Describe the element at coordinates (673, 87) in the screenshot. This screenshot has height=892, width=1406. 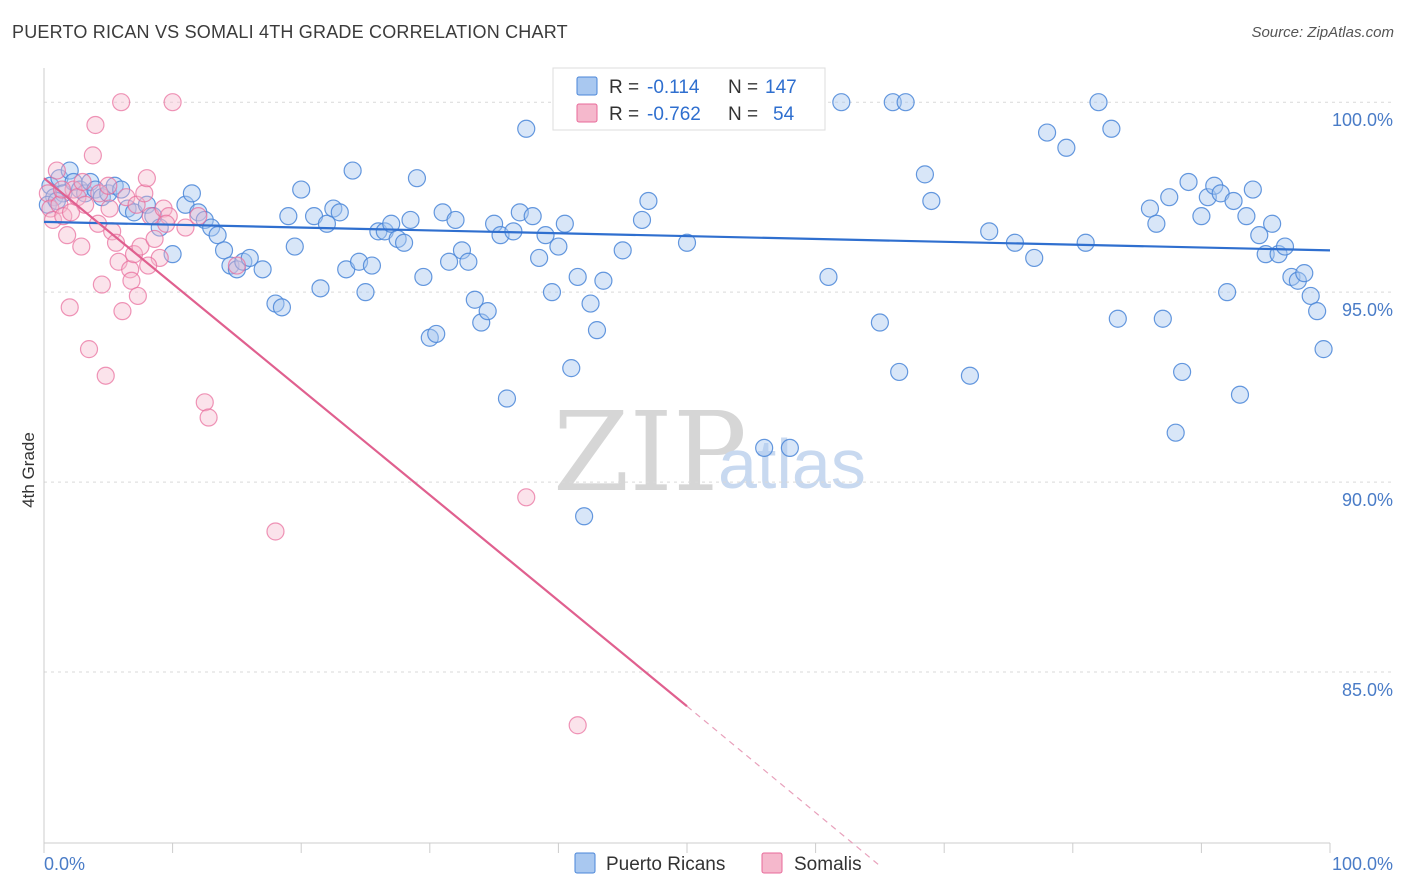
I see `legend-r-value-1: -0.114` at that location.